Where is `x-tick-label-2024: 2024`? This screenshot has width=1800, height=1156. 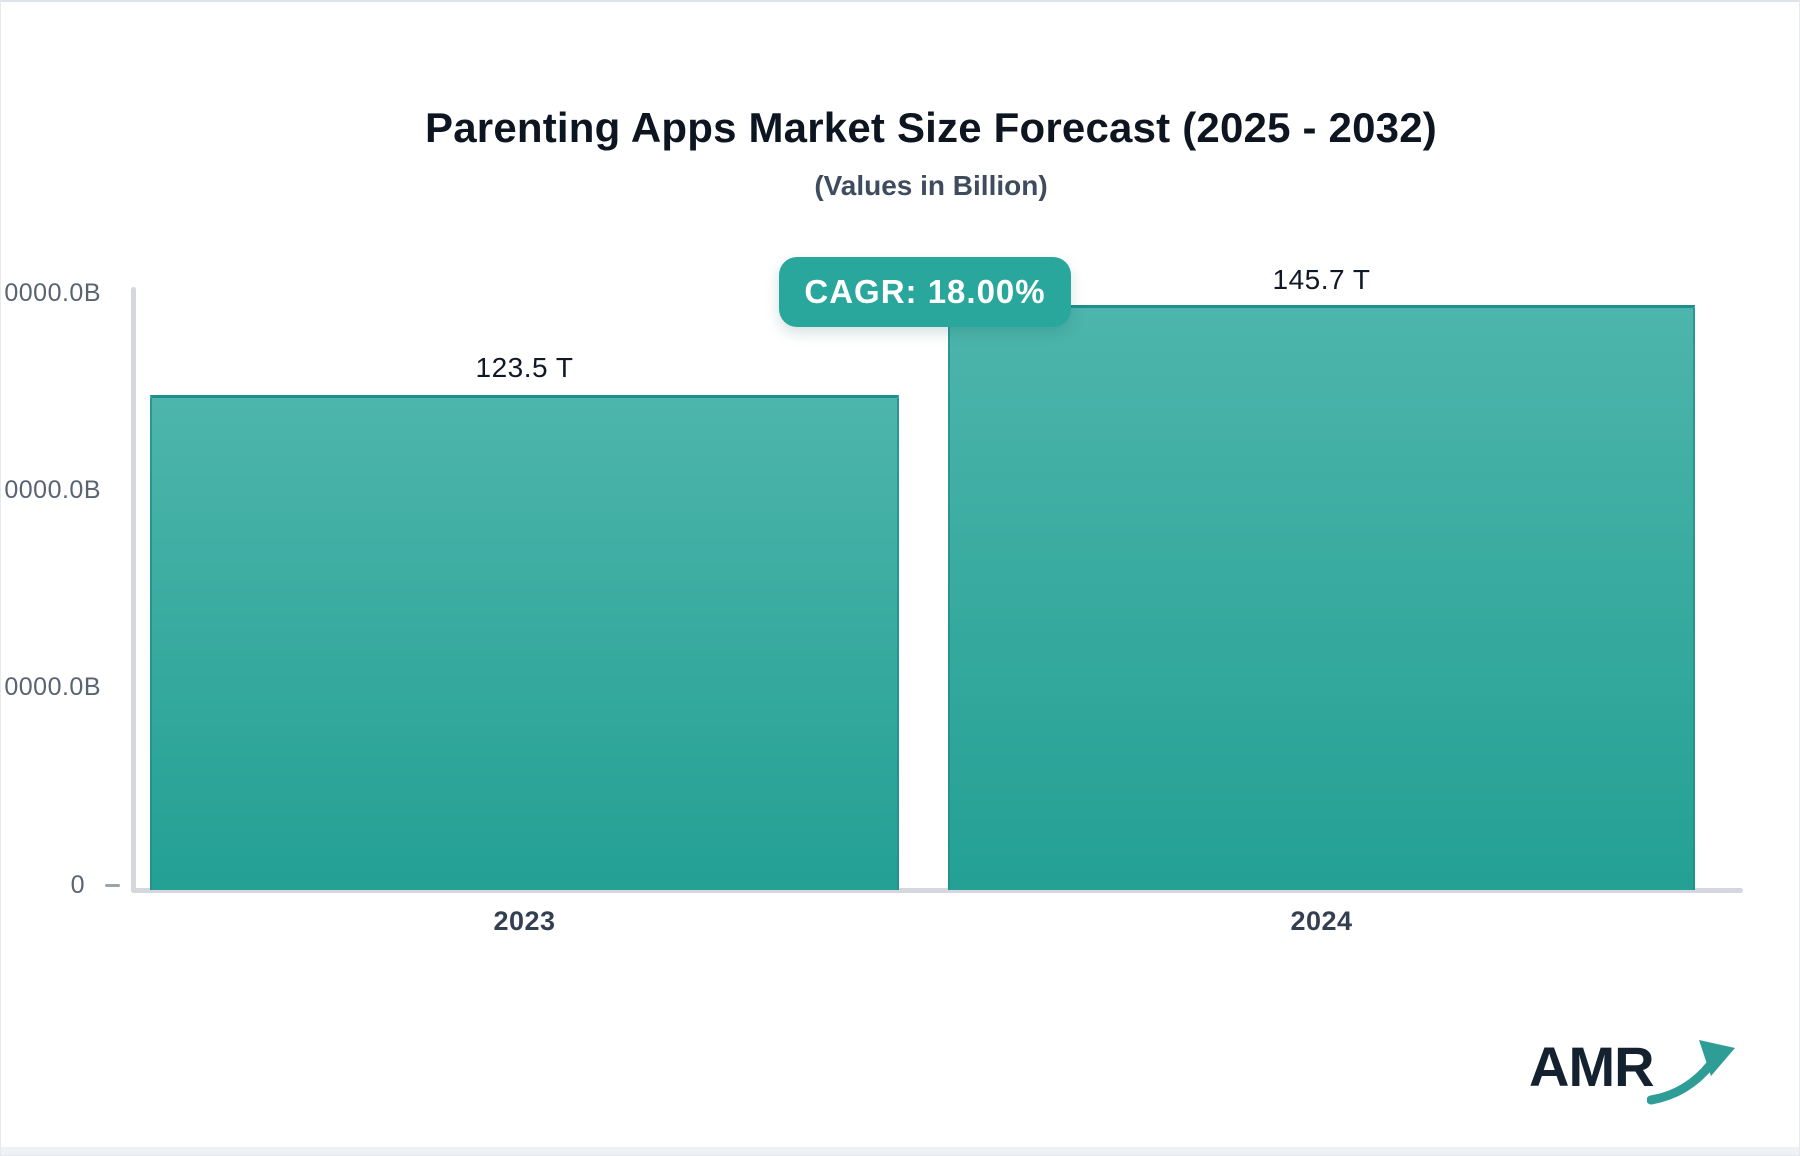
x-tick-label-2024: 2024 is located at coordinates (1321, 921).